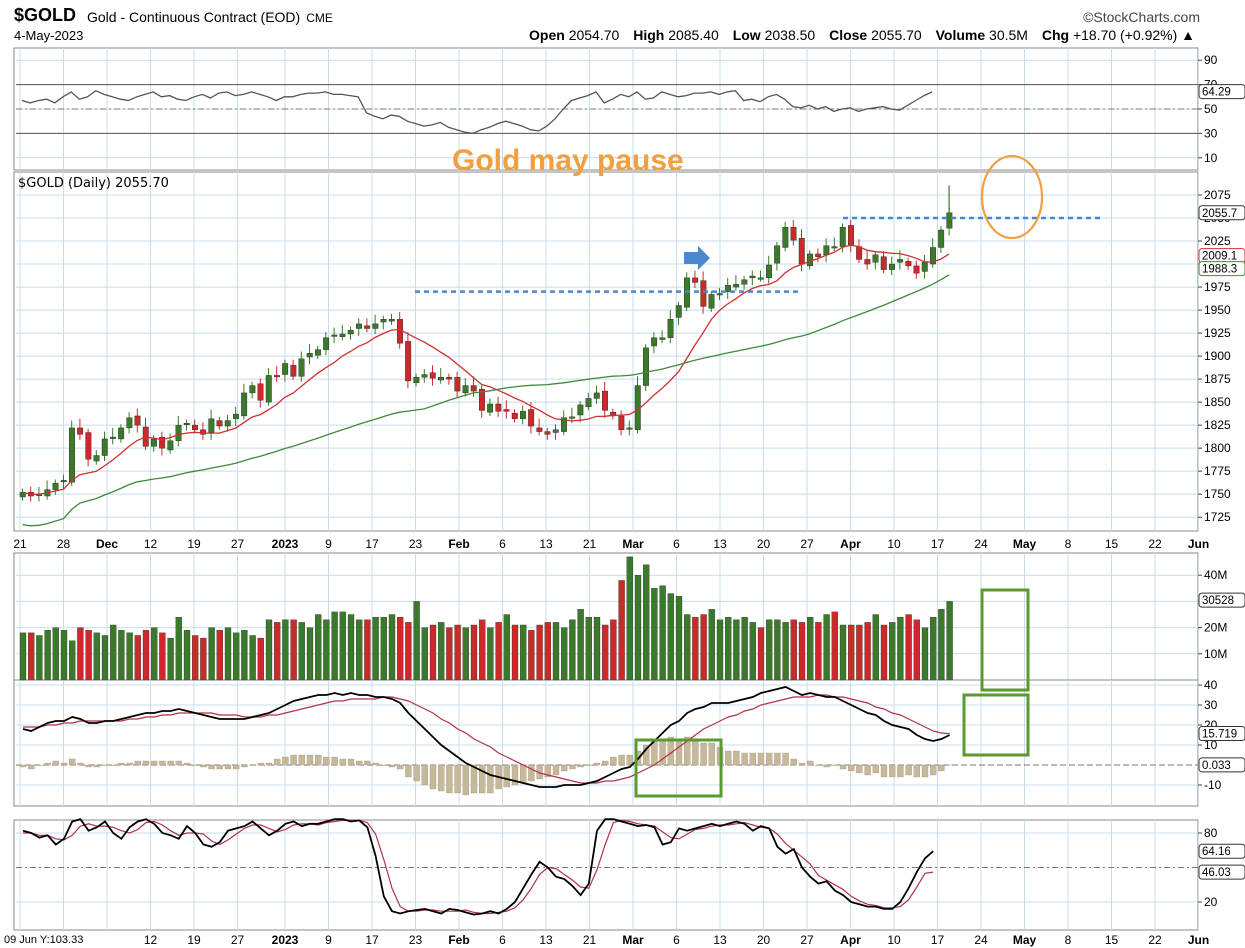 This screenshot has width=1245, height=948. I want to click on x-tick-label: 24, so click(981, 940).